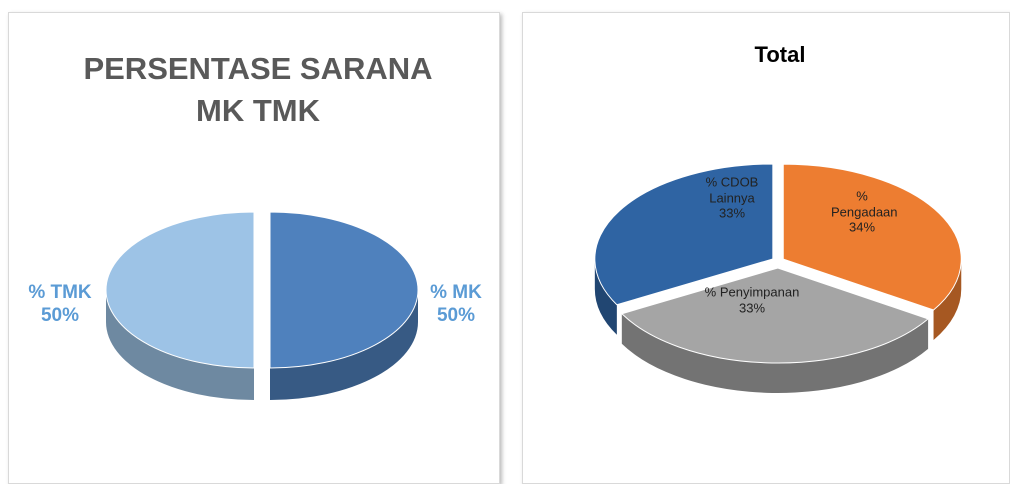 The width and height of the screenshot is (1010, 484). I want to click on data-label: % TMK 50%, so click(60, 305).